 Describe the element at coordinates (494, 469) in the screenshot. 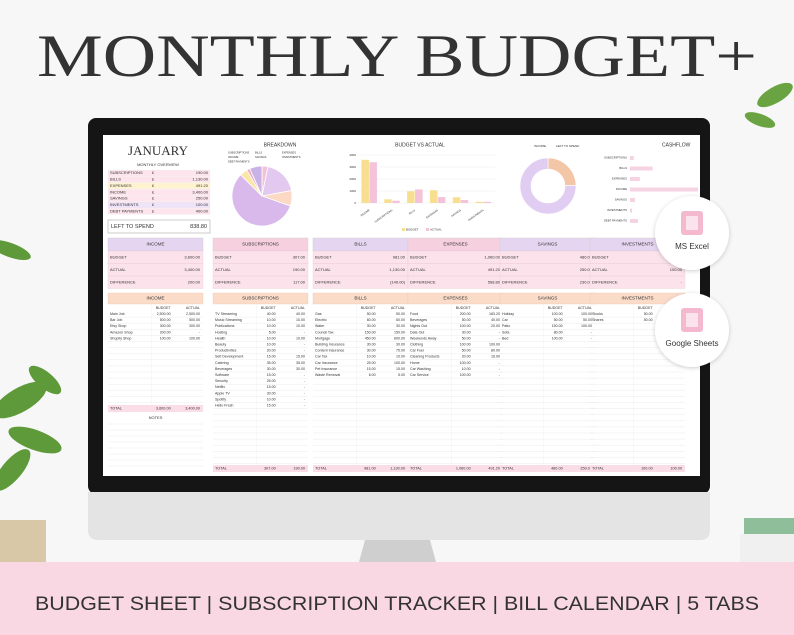

I see `total-actual: 491.20` at that location.